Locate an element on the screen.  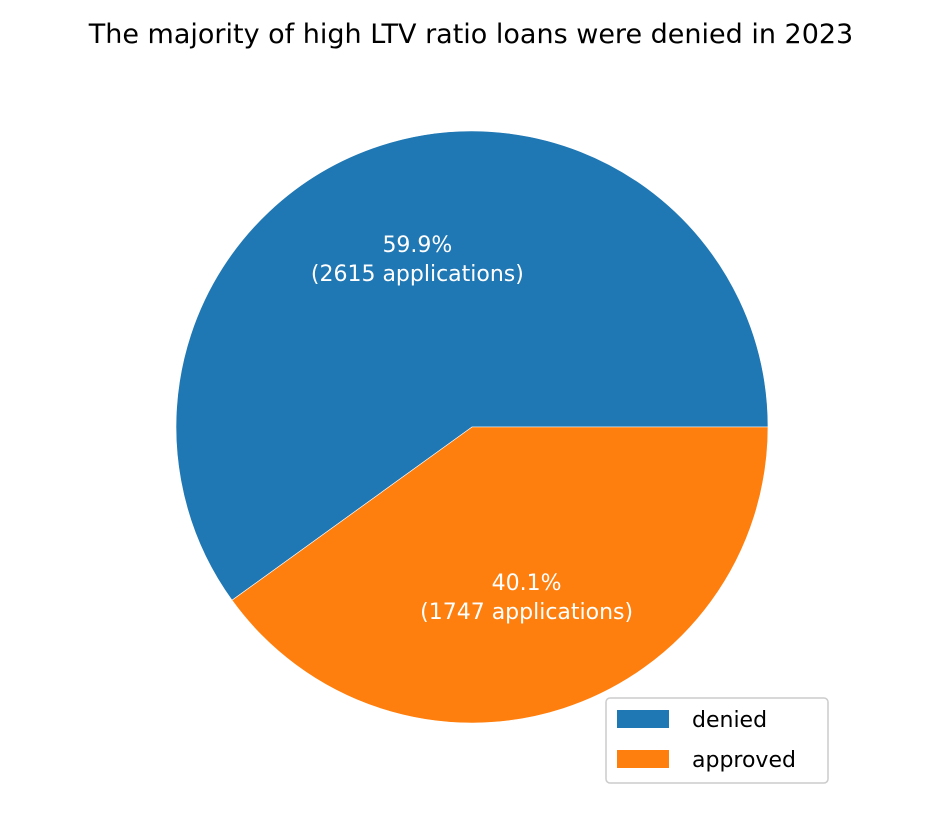
slice-label-approved-count: (1747 applications) is located at coordinates (526, 612).